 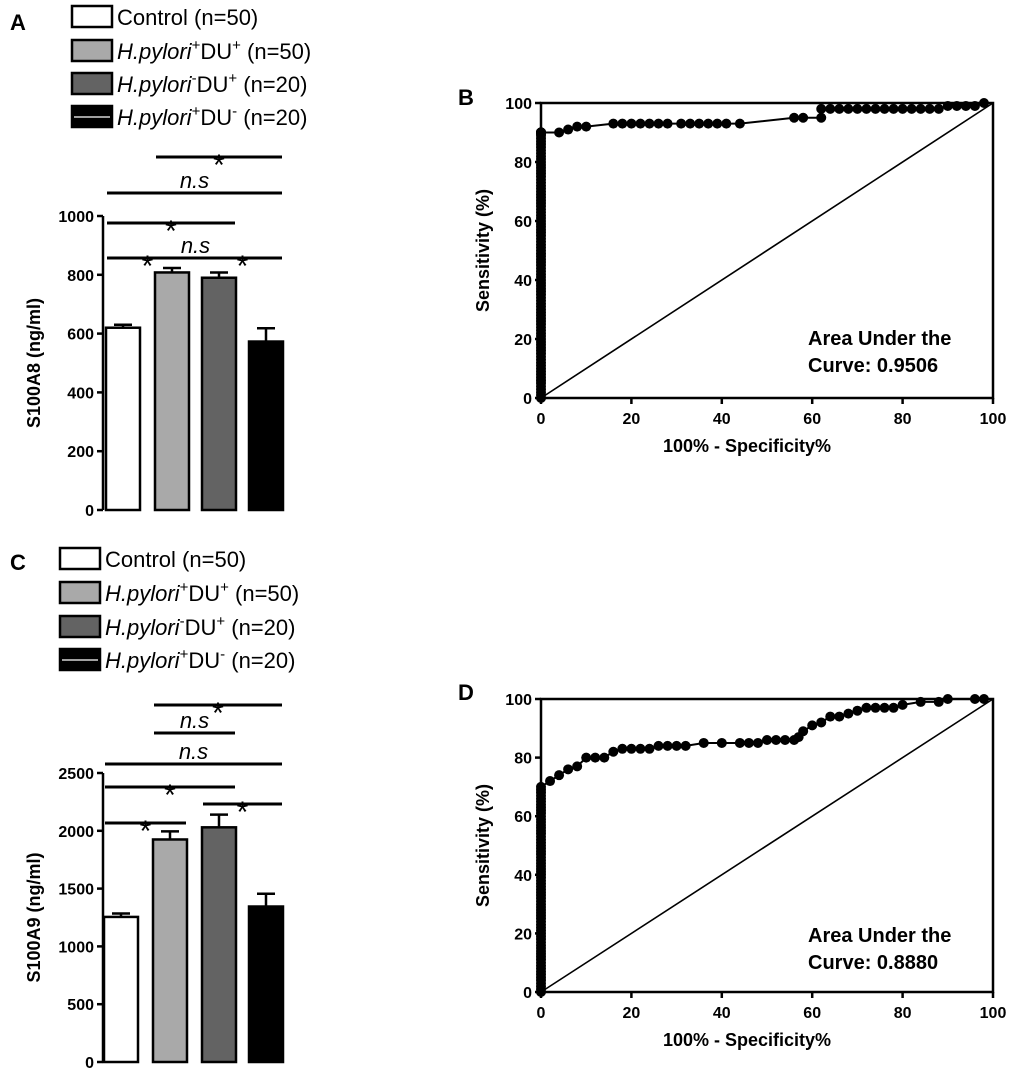 What do you see at coordinates (80, 393) in the screenshot?
I see `y-tick-label: 400` at bounding box center [80, 393].